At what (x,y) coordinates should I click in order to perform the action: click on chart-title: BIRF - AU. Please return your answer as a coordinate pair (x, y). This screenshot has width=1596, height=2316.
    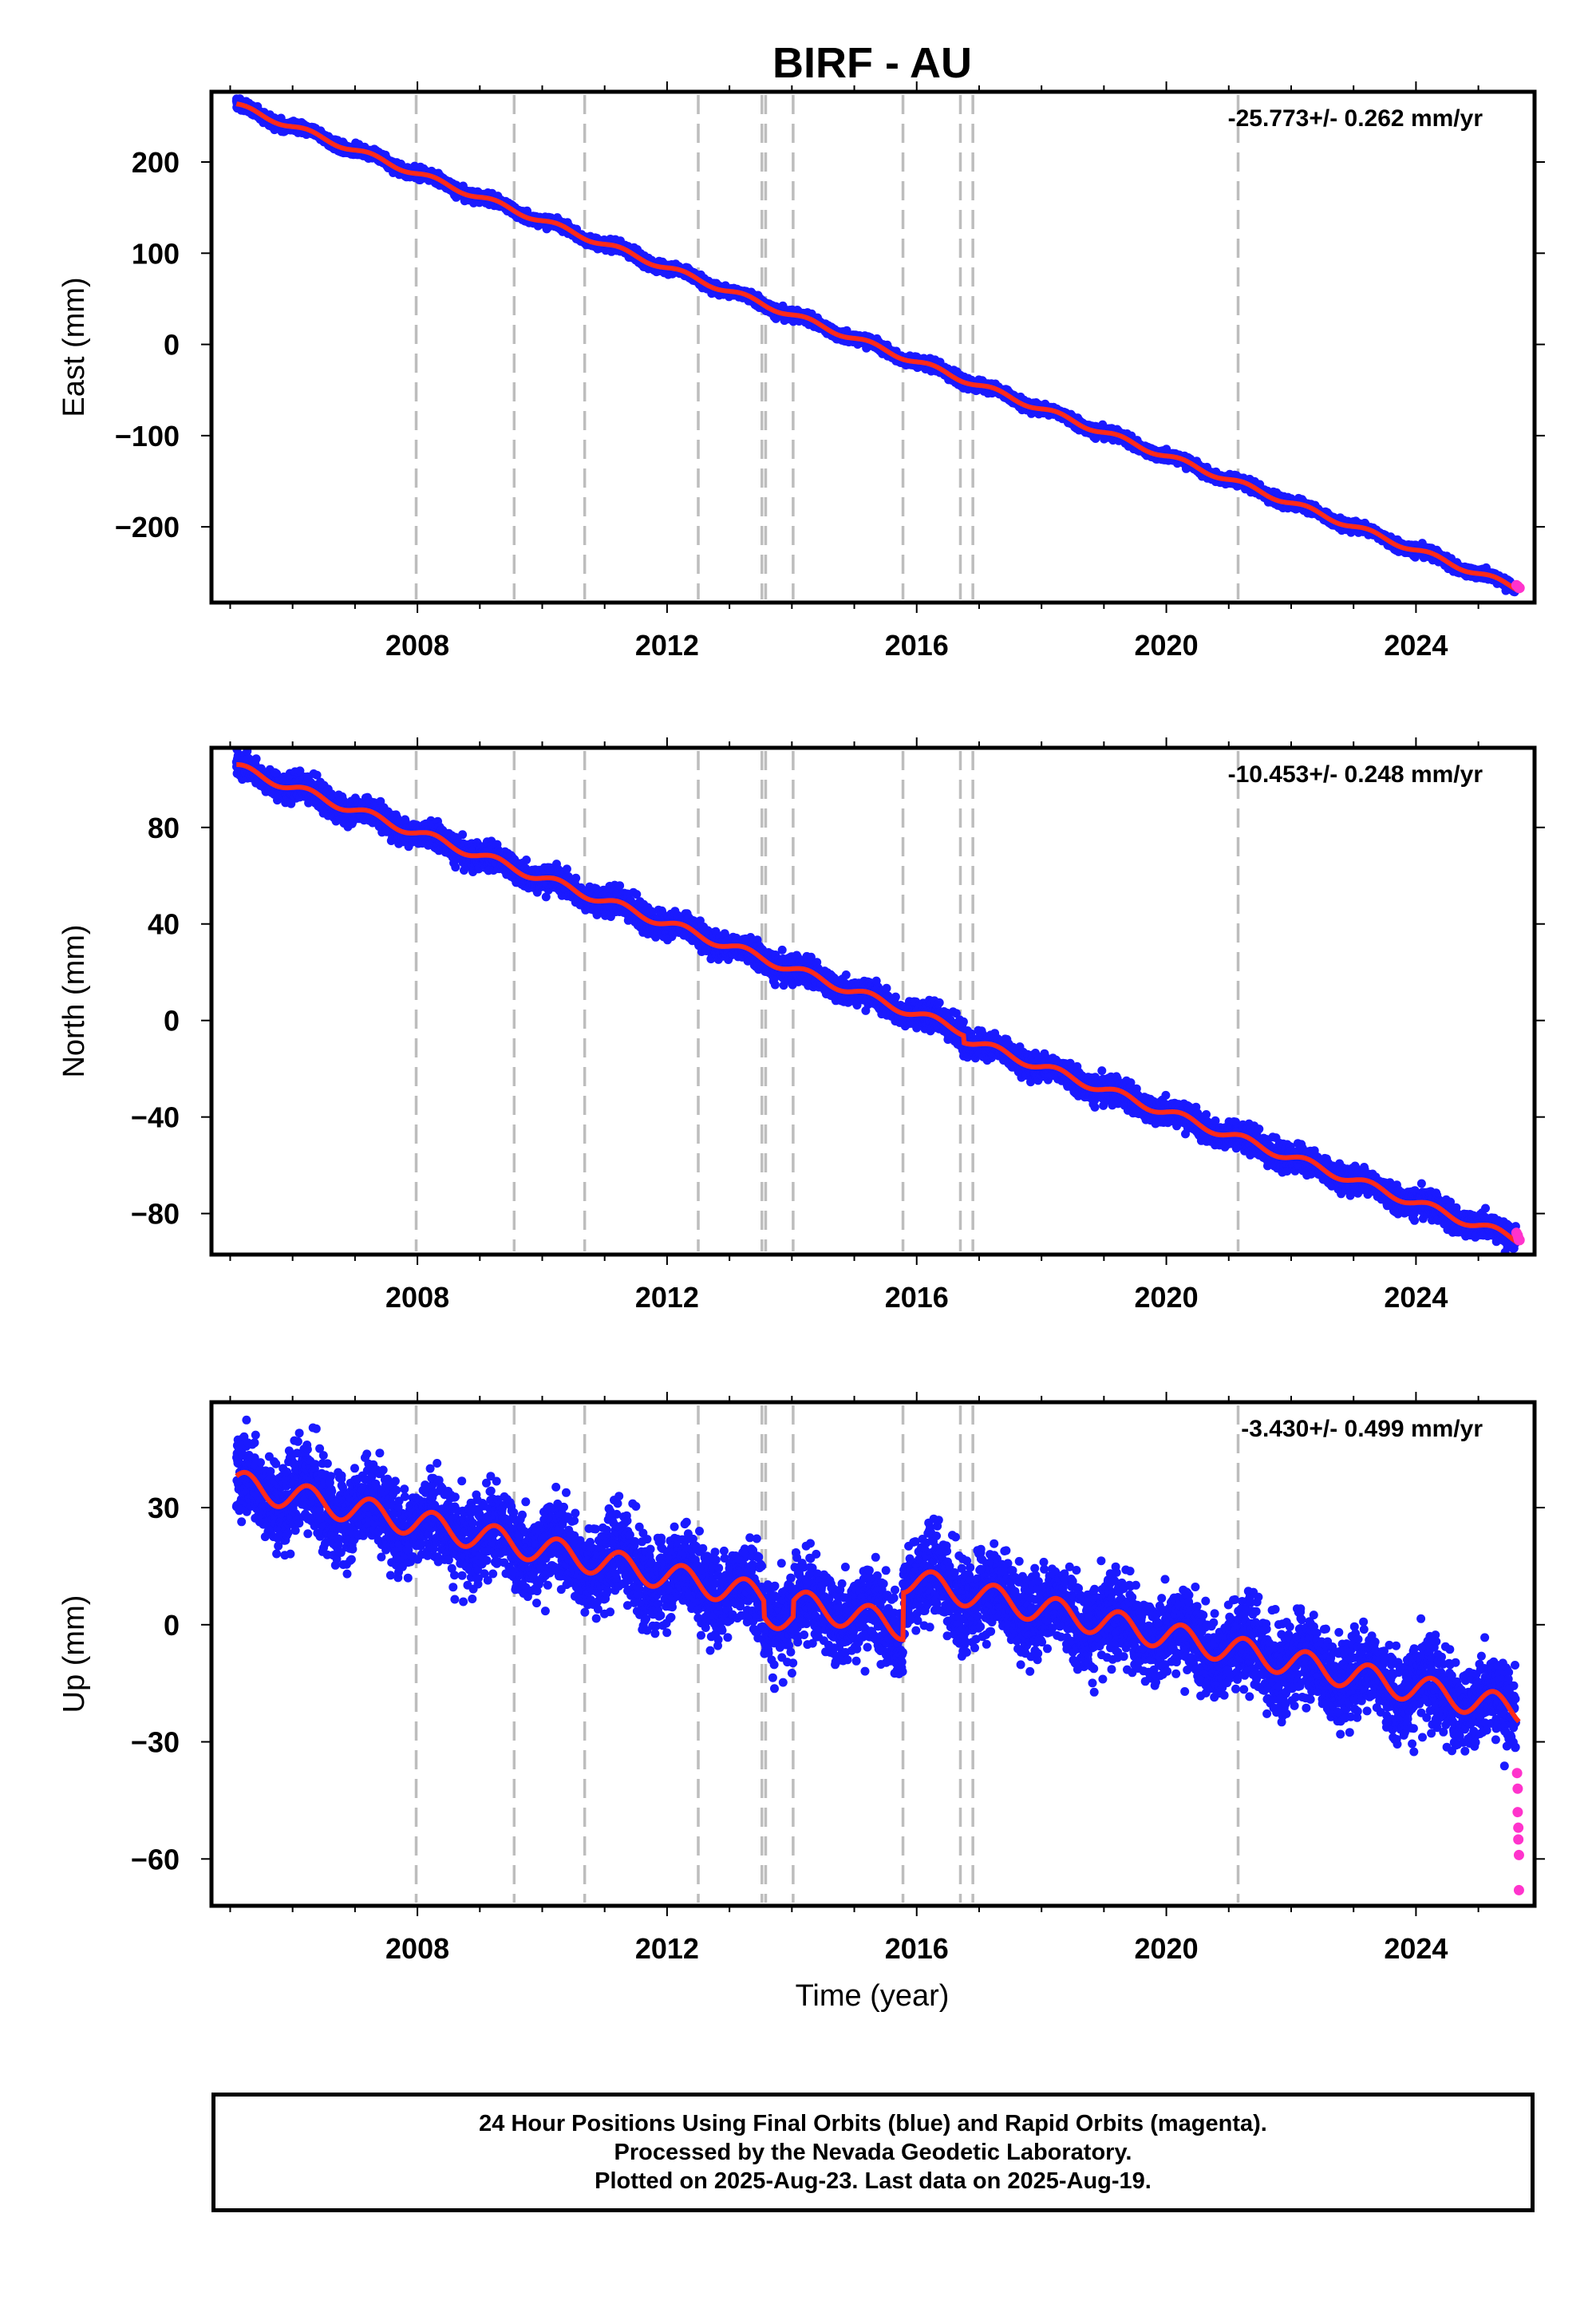
    Looking at the image, I should click on (872, 63).